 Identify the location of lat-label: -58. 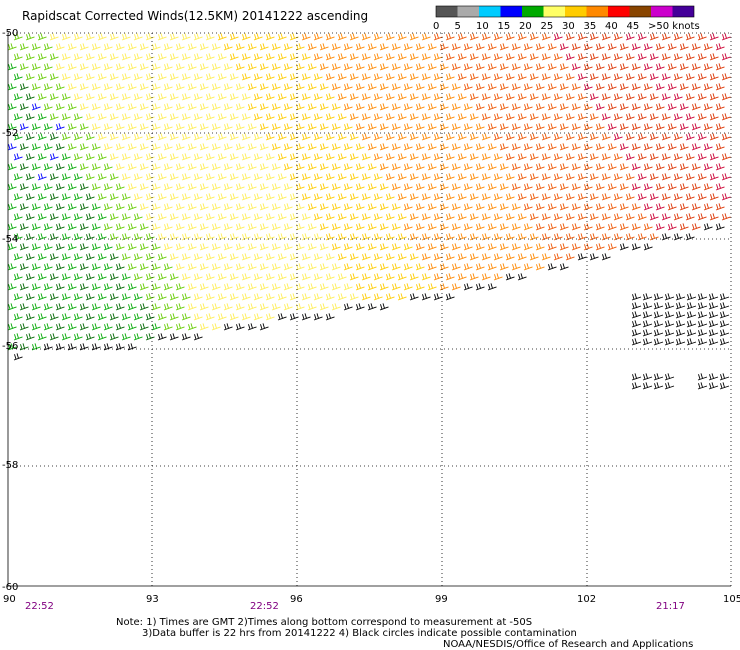
(10, 465).